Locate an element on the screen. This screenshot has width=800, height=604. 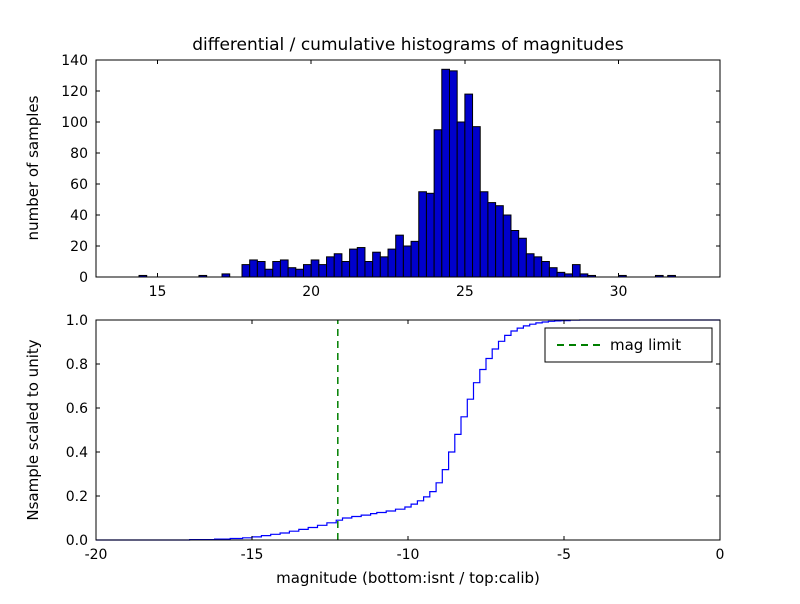
svg-text: 1.0 is located at coordinates (77, 321).